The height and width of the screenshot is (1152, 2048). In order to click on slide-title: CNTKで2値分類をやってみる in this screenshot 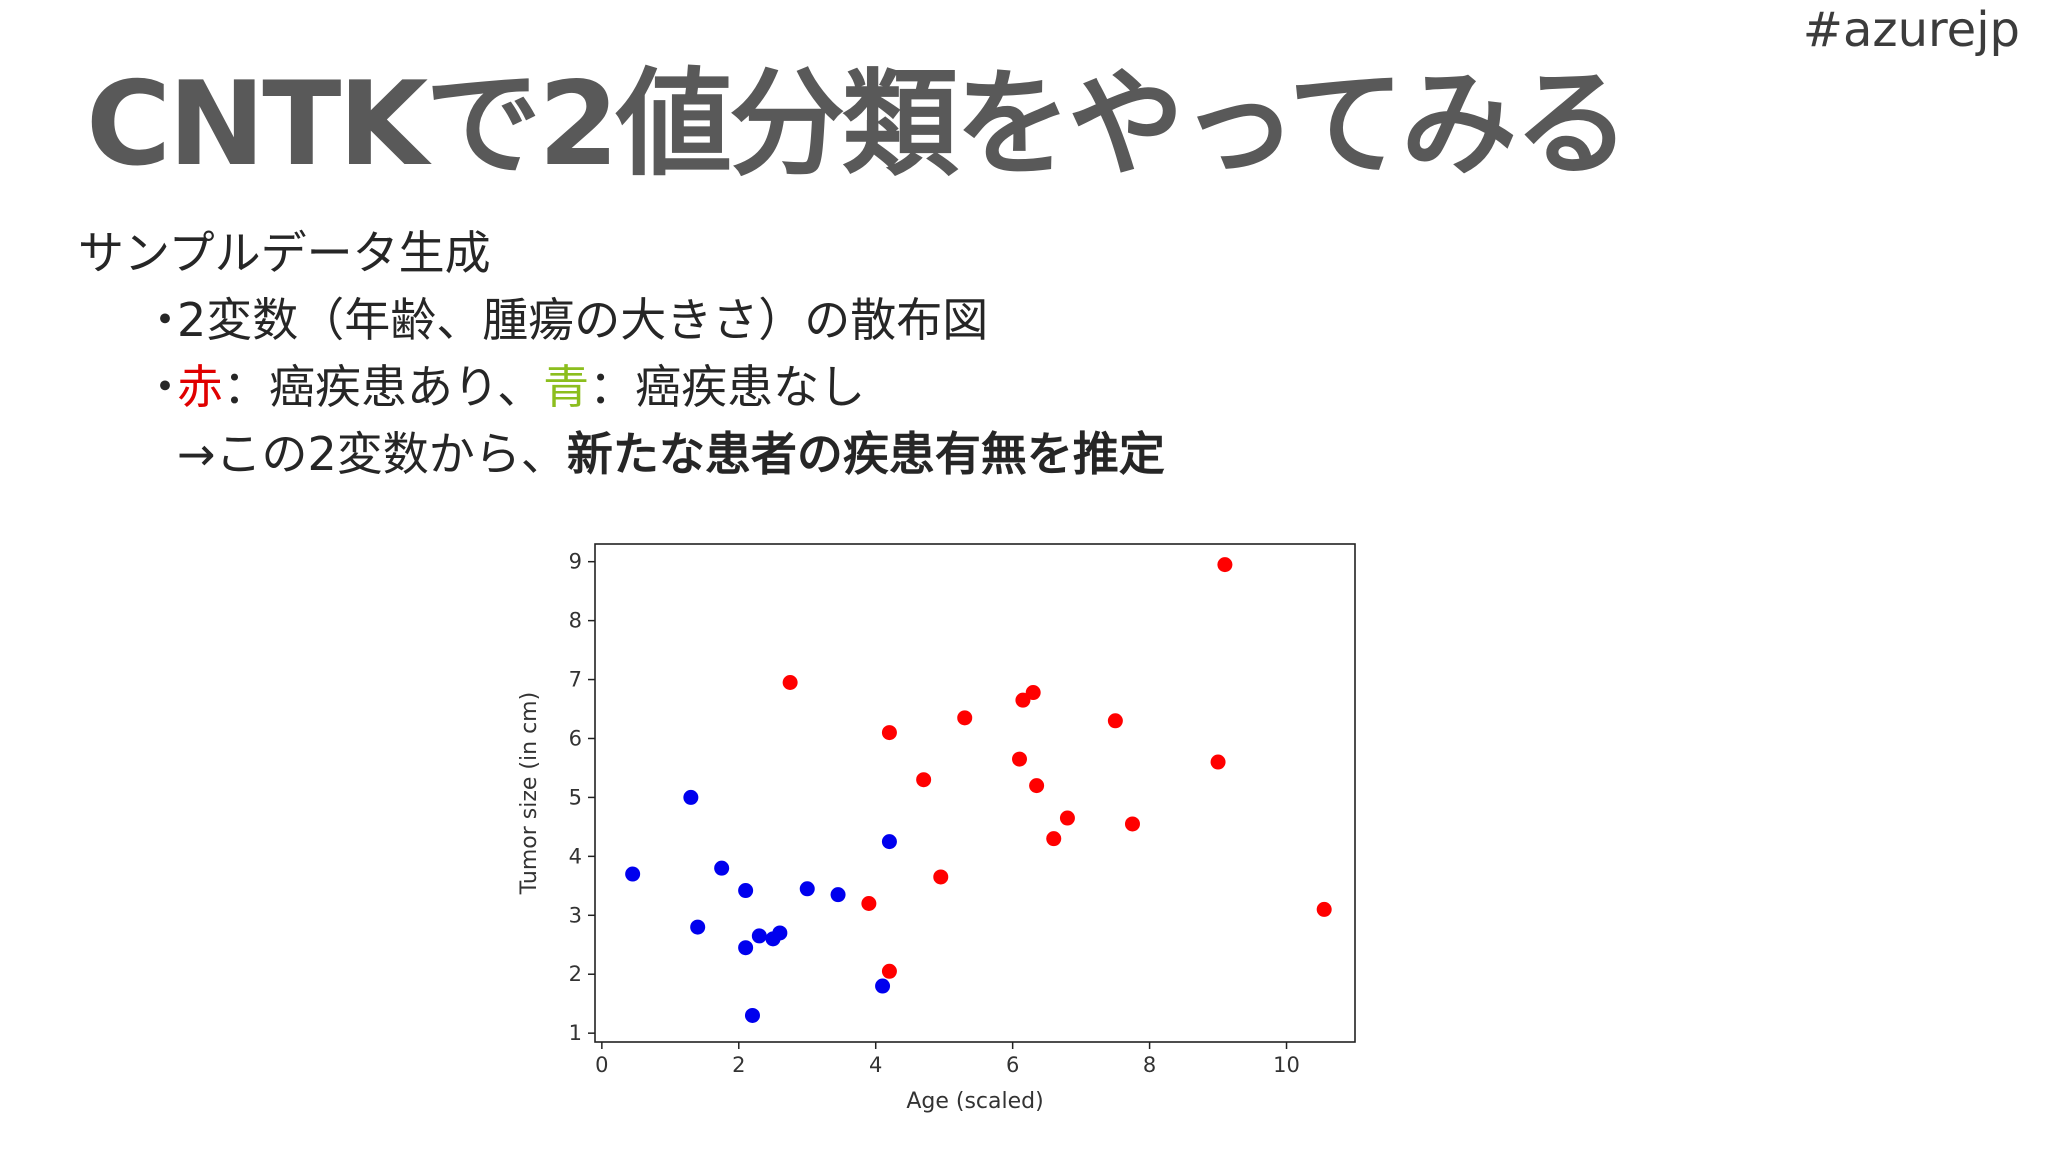, I will do `click(858, 124)`.